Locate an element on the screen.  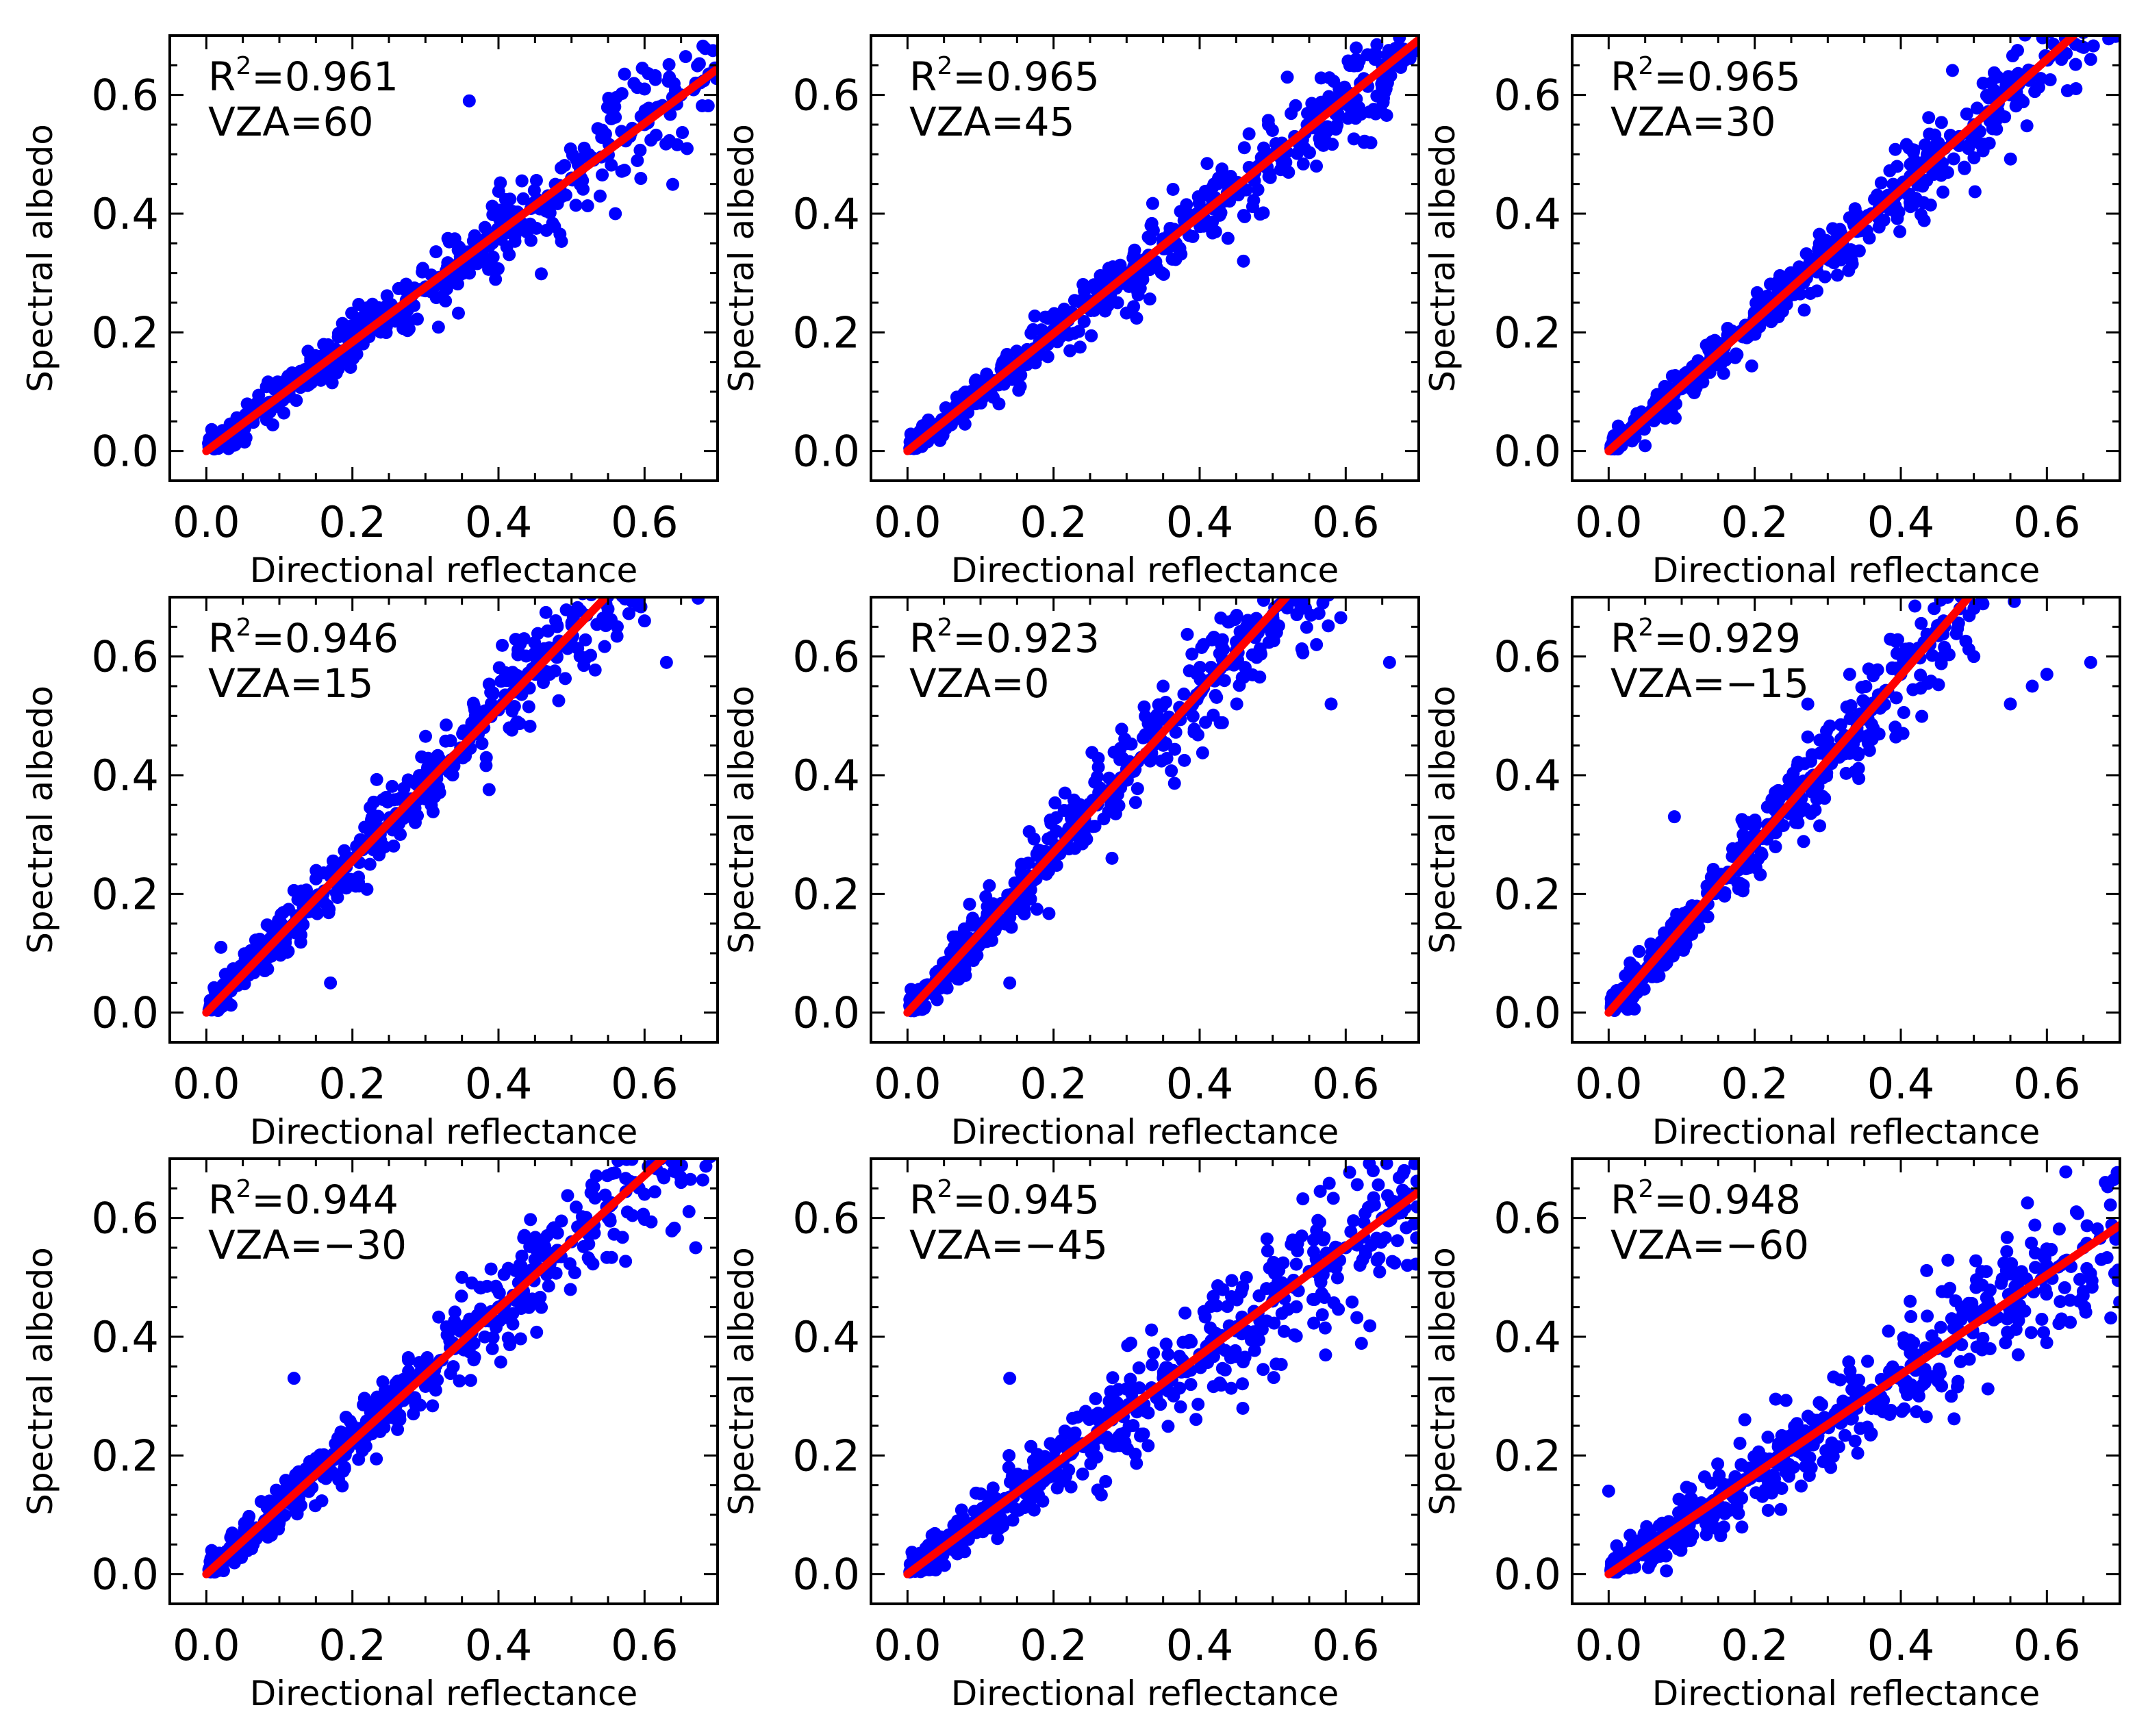
y-tick-label: 0.4 is located at coordinates (826, 1337).